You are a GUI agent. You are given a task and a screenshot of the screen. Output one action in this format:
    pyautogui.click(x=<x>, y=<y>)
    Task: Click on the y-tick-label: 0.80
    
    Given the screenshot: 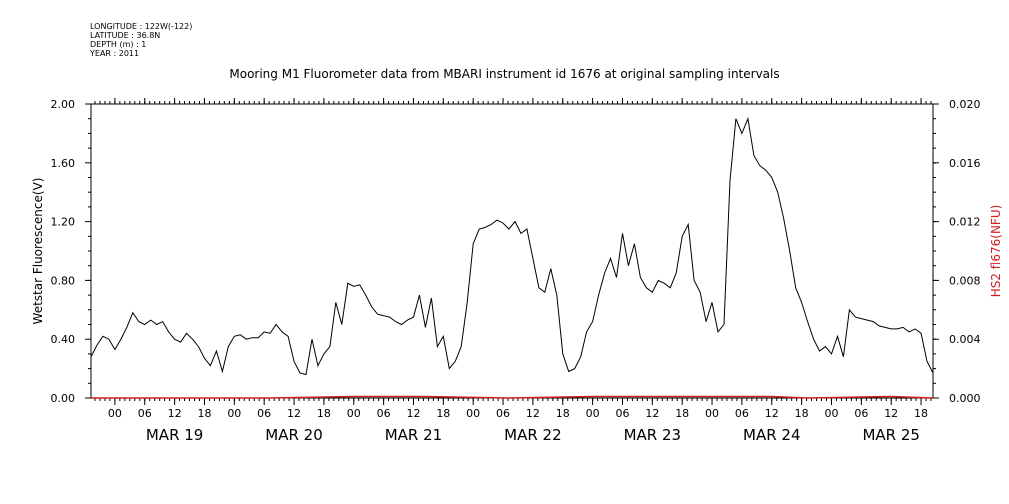 What is the action you would take?
    pyautogui.click(x=63, y=280)
    